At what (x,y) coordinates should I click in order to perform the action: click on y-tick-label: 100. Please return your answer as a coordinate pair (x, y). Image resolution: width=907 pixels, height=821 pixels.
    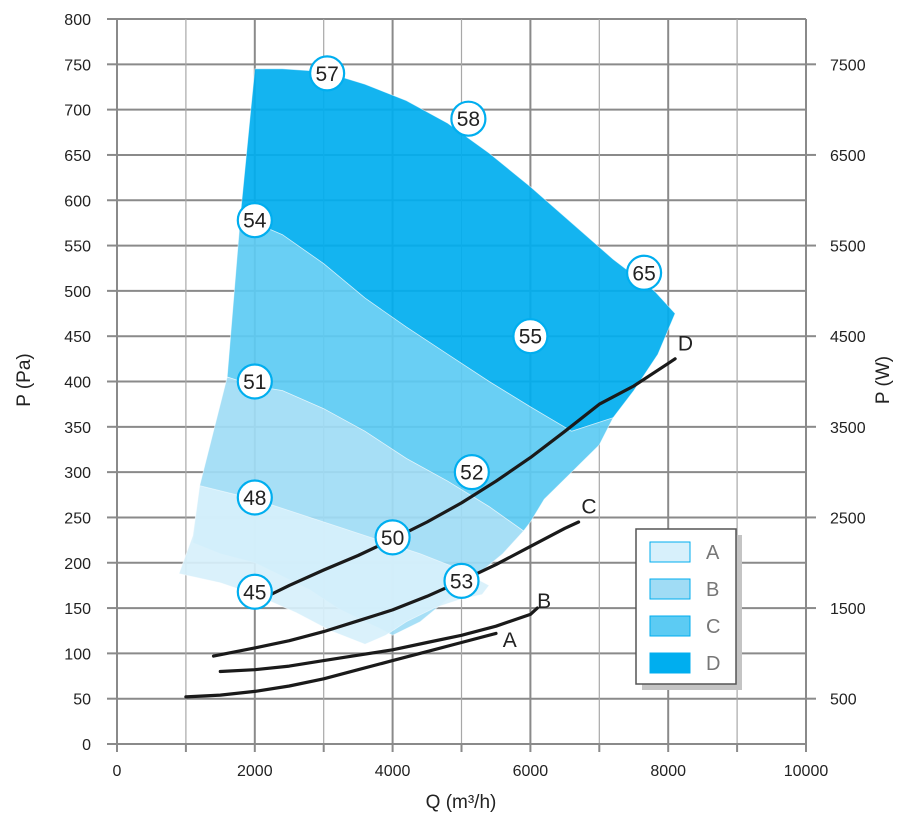
    Looking at the image, I should click on (77, 654).